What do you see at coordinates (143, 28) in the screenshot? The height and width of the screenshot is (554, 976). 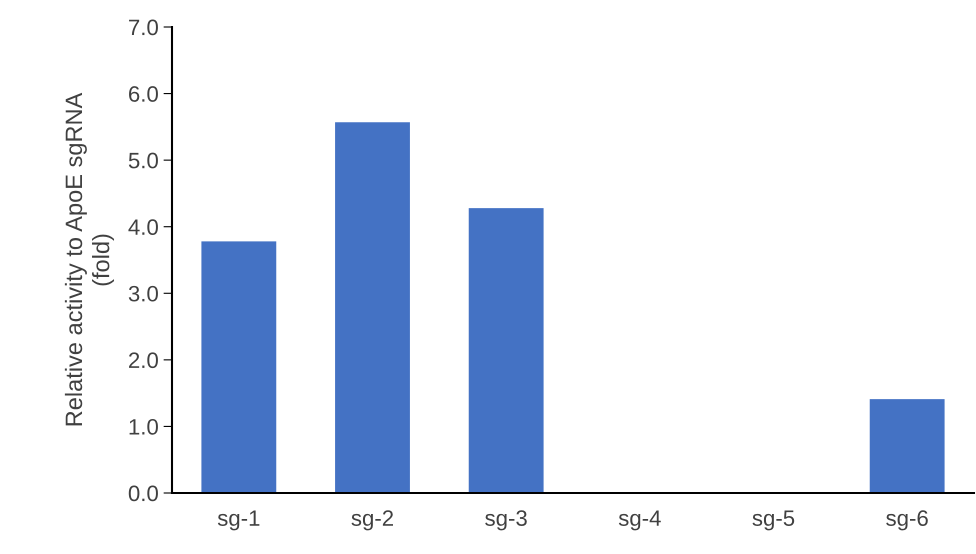 I see `y-tick-label: 7.0` at bounding box center [143, 28].